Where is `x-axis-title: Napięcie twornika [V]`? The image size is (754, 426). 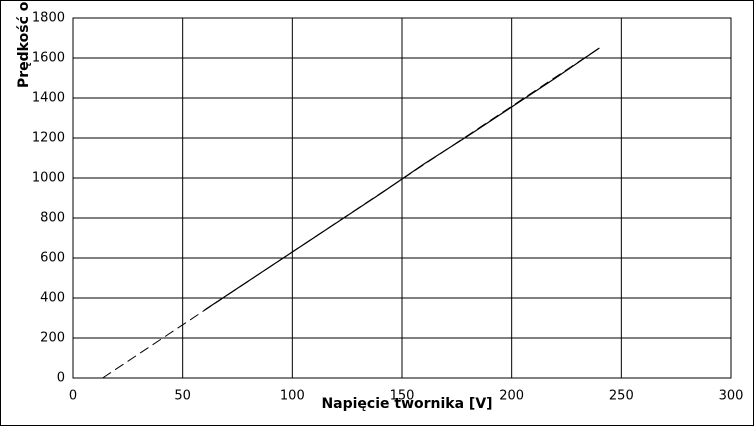
x-axis-title: Napięcie twornika [V] is located at coordinates (406, 404).